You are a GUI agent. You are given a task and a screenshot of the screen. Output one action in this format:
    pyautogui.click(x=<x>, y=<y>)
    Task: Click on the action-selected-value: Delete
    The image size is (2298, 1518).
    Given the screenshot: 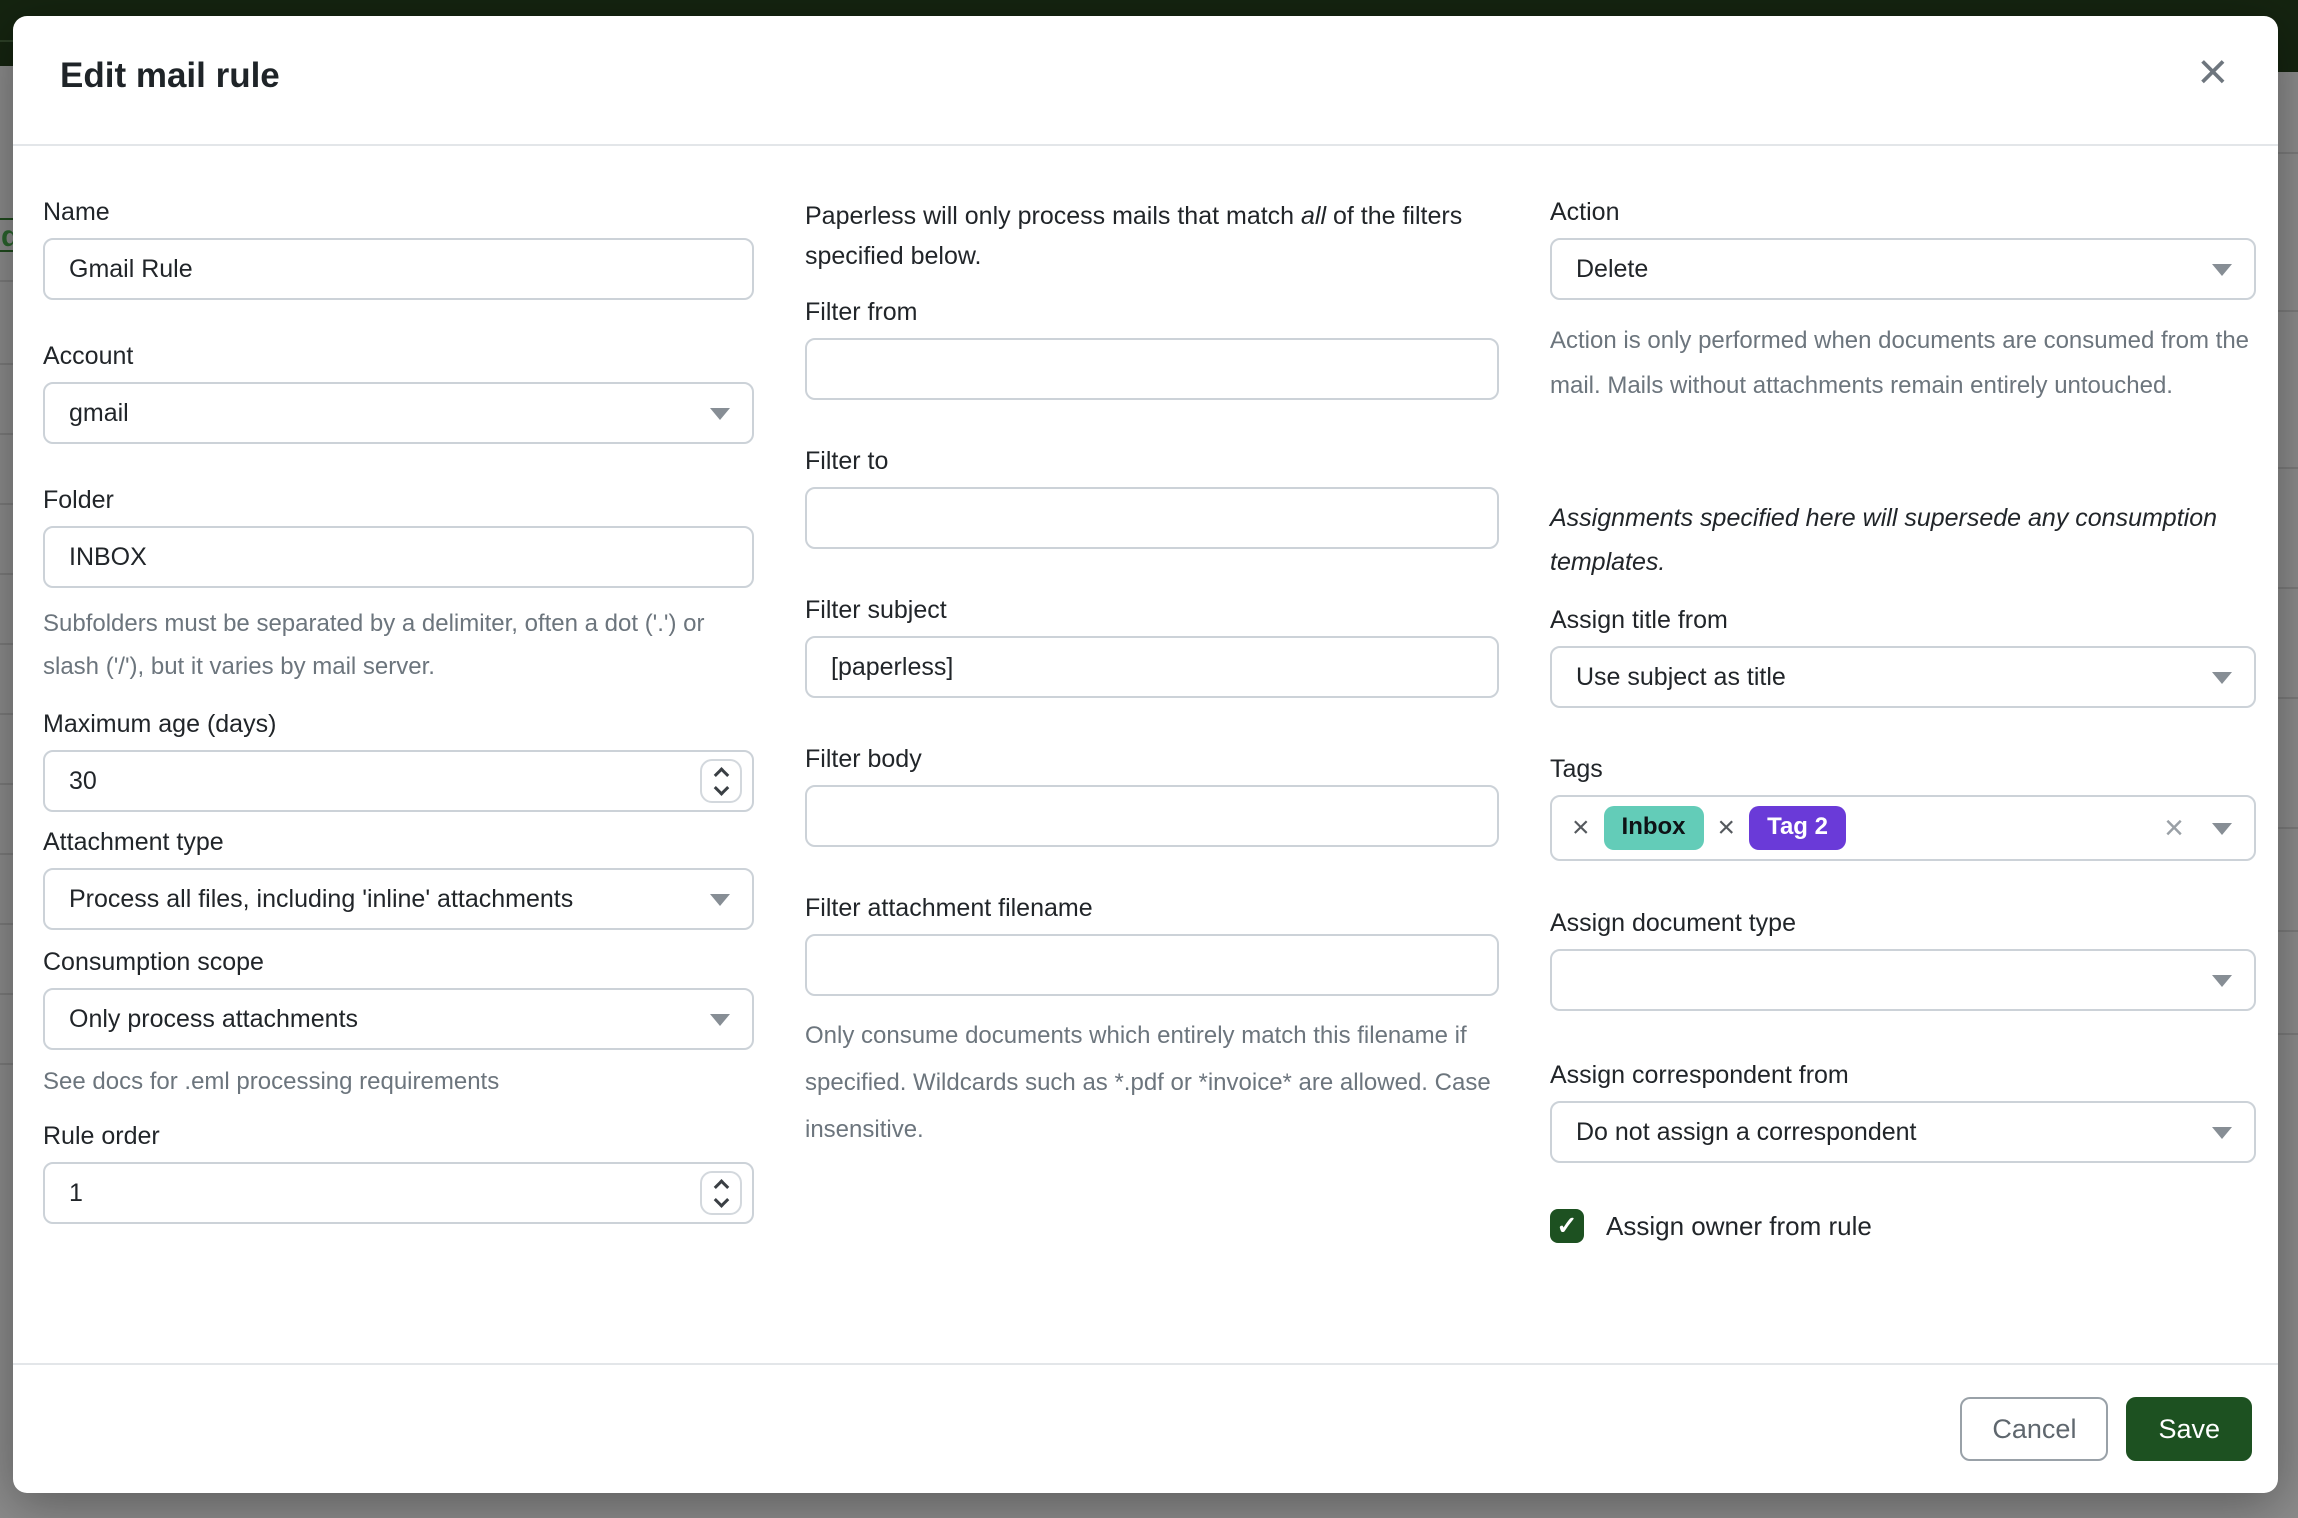 What is the action you would take?
    pyautogui.click(x=1612, y=268)
    